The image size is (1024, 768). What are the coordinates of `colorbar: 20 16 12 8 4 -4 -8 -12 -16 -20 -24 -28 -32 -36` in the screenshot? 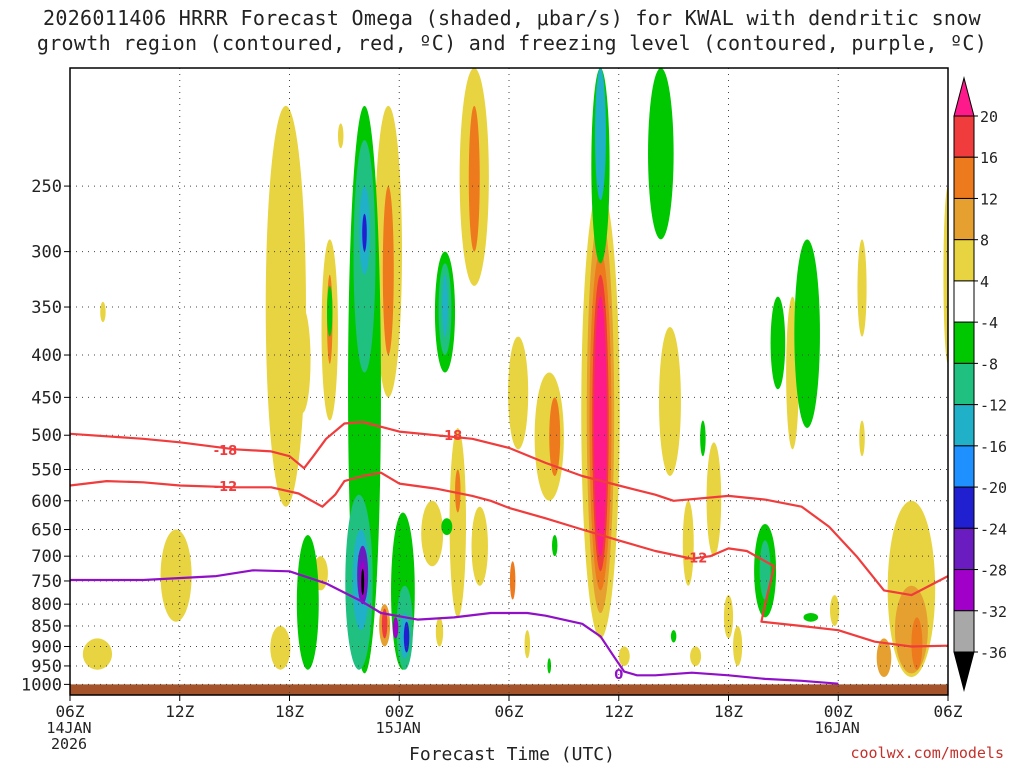 It's located at (980, 384).